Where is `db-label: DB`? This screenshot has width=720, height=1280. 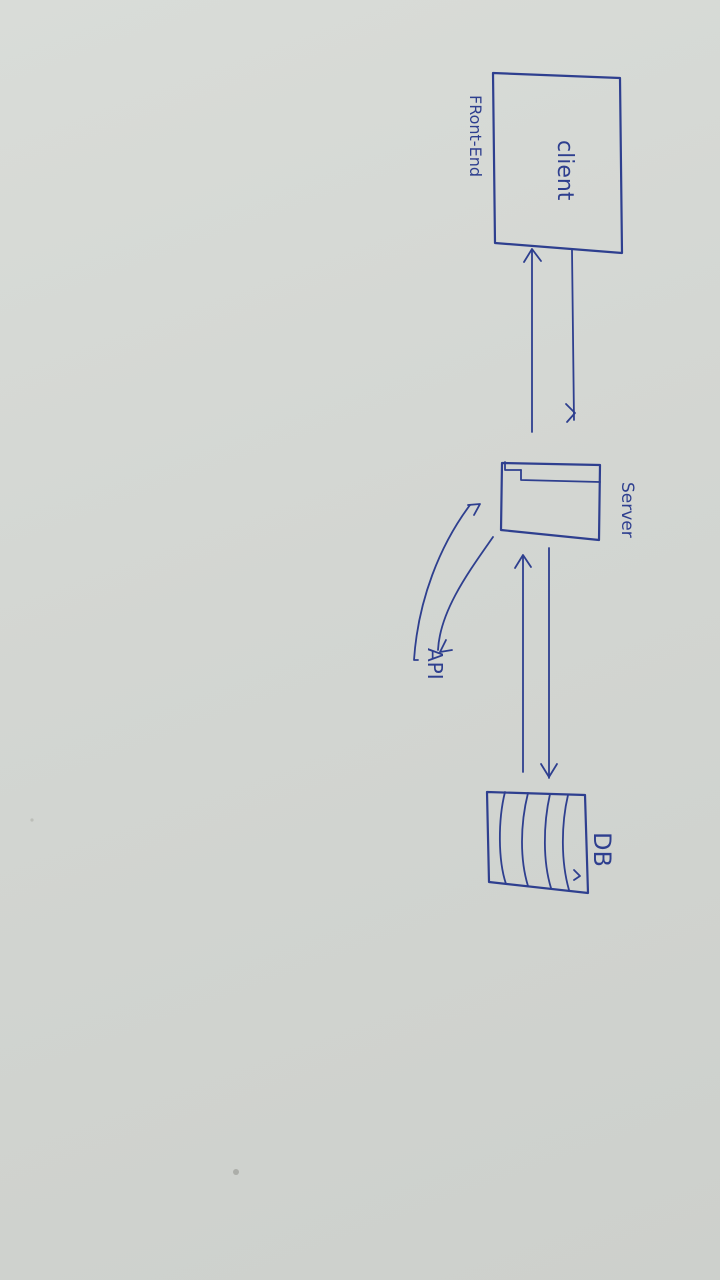
db-label: DB is located at coordinates (602, 849).